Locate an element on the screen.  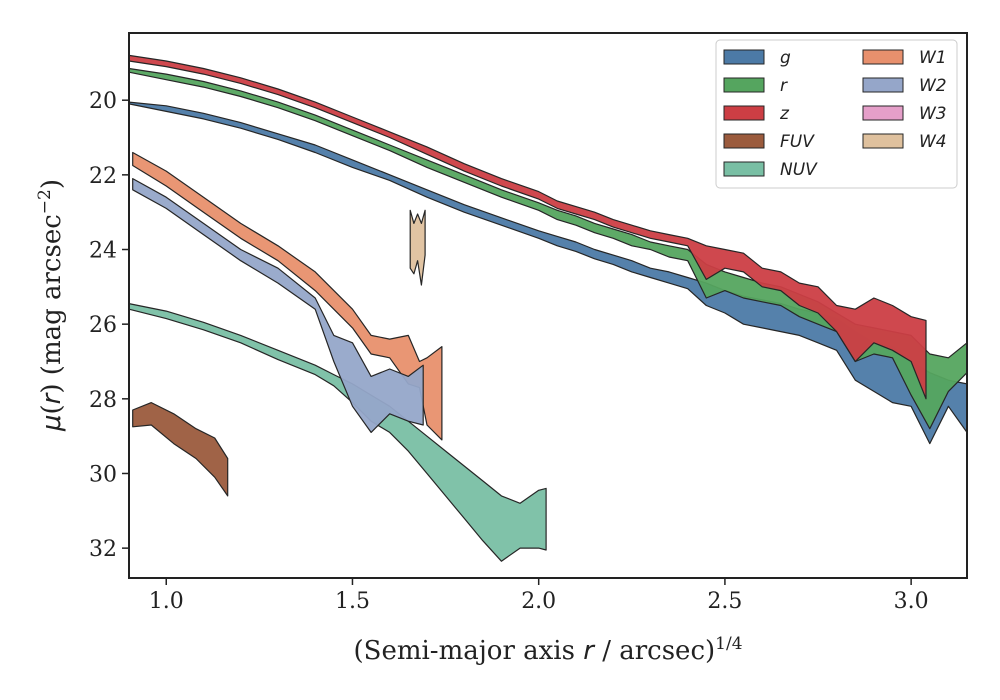
legend-label-r: r is located at coordinates (784, 86).